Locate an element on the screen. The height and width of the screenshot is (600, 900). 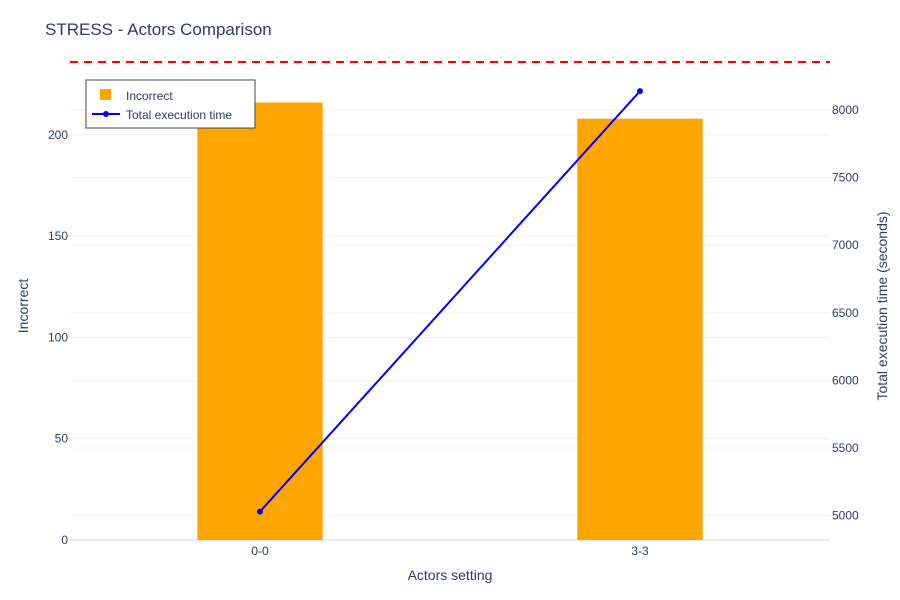
y-tick-label: 100 is located at coordinates (58, 337).